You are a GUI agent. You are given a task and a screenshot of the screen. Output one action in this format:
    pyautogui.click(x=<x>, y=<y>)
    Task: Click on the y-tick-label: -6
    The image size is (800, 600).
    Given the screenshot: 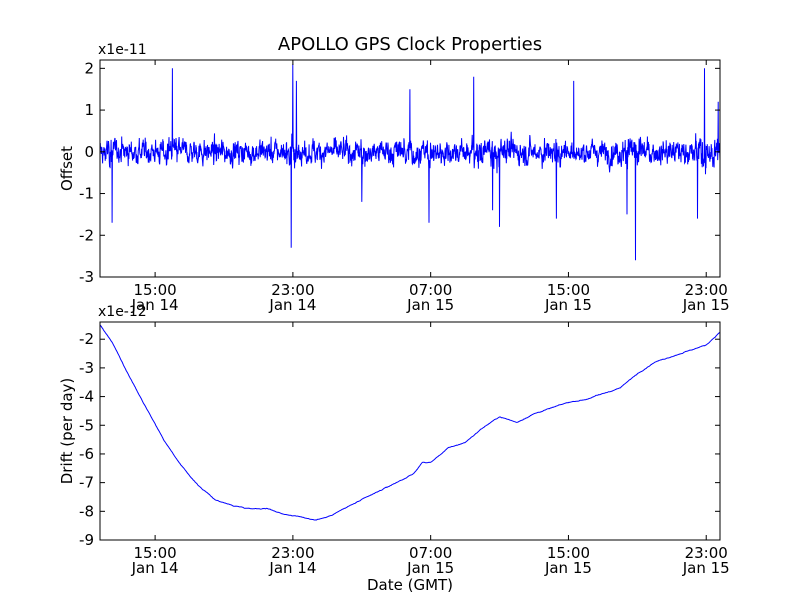 What is the action you would take?
    pyautogui.click(x=86, y=454)
    